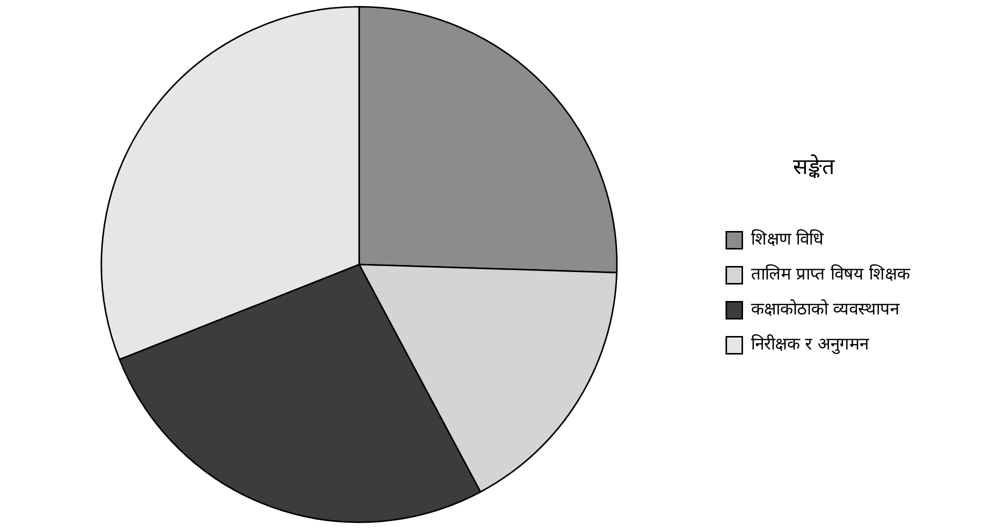  Describe the element at coordinates (810, 344) in the screenshot. I see `legend-label: निरीक्षक र अनुगमन` at that location.